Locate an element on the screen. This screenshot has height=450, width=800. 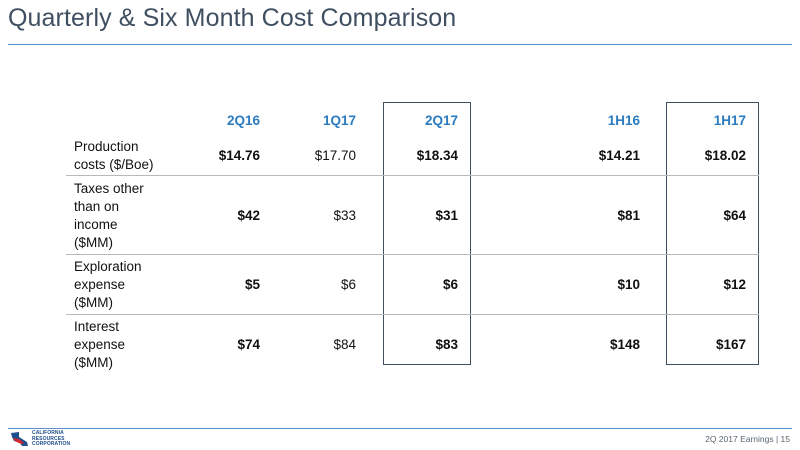
column-header-1q17: 1Q17 is located at coordinates (339, 120).